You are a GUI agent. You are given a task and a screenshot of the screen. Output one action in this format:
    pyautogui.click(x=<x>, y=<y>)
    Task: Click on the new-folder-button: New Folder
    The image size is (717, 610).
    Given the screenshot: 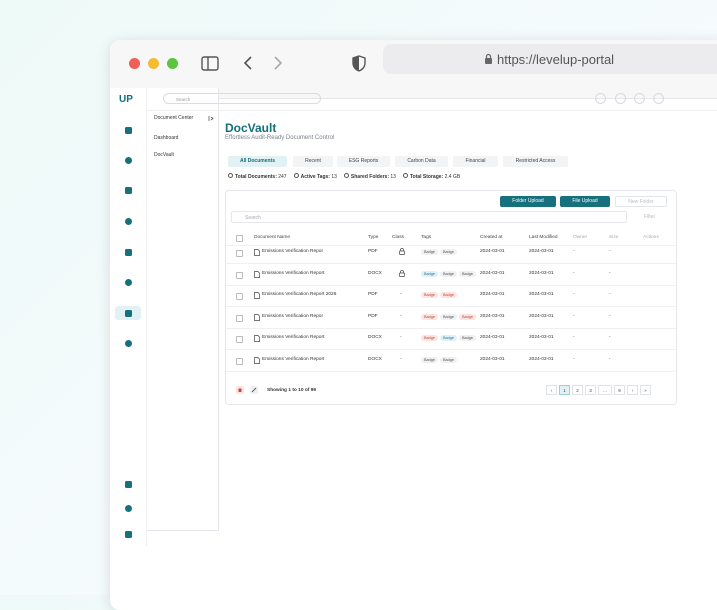 What is the action you would take?
    pyautogui.click(x=641, y=201)
    